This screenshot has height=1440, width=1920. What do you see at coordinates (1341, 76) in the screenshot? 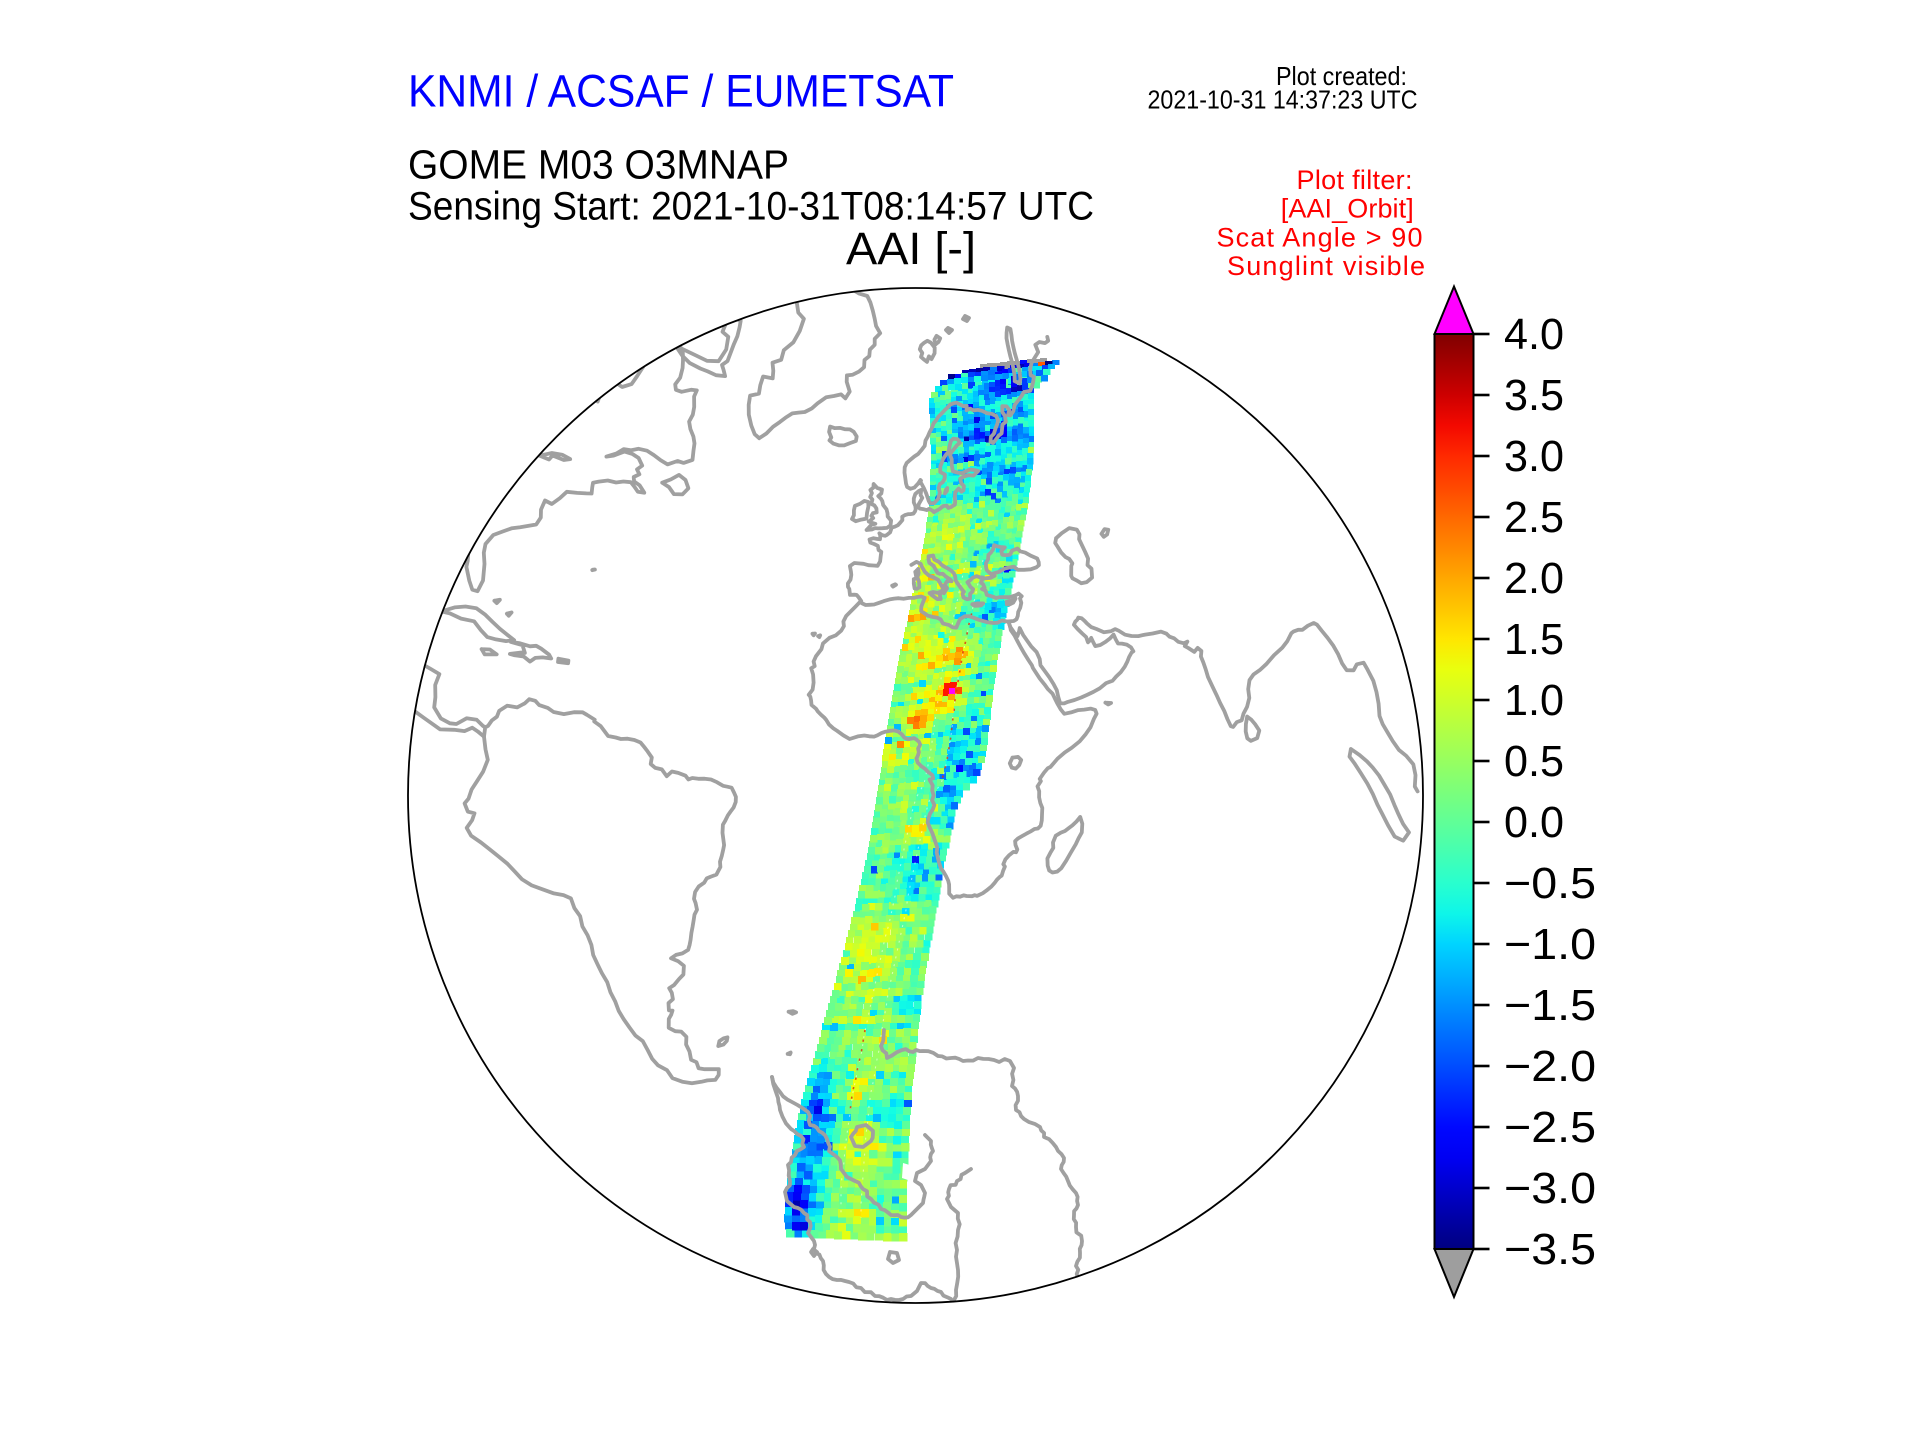
I see `svg-text: Plot created:` at bounding box center [1341, 76].